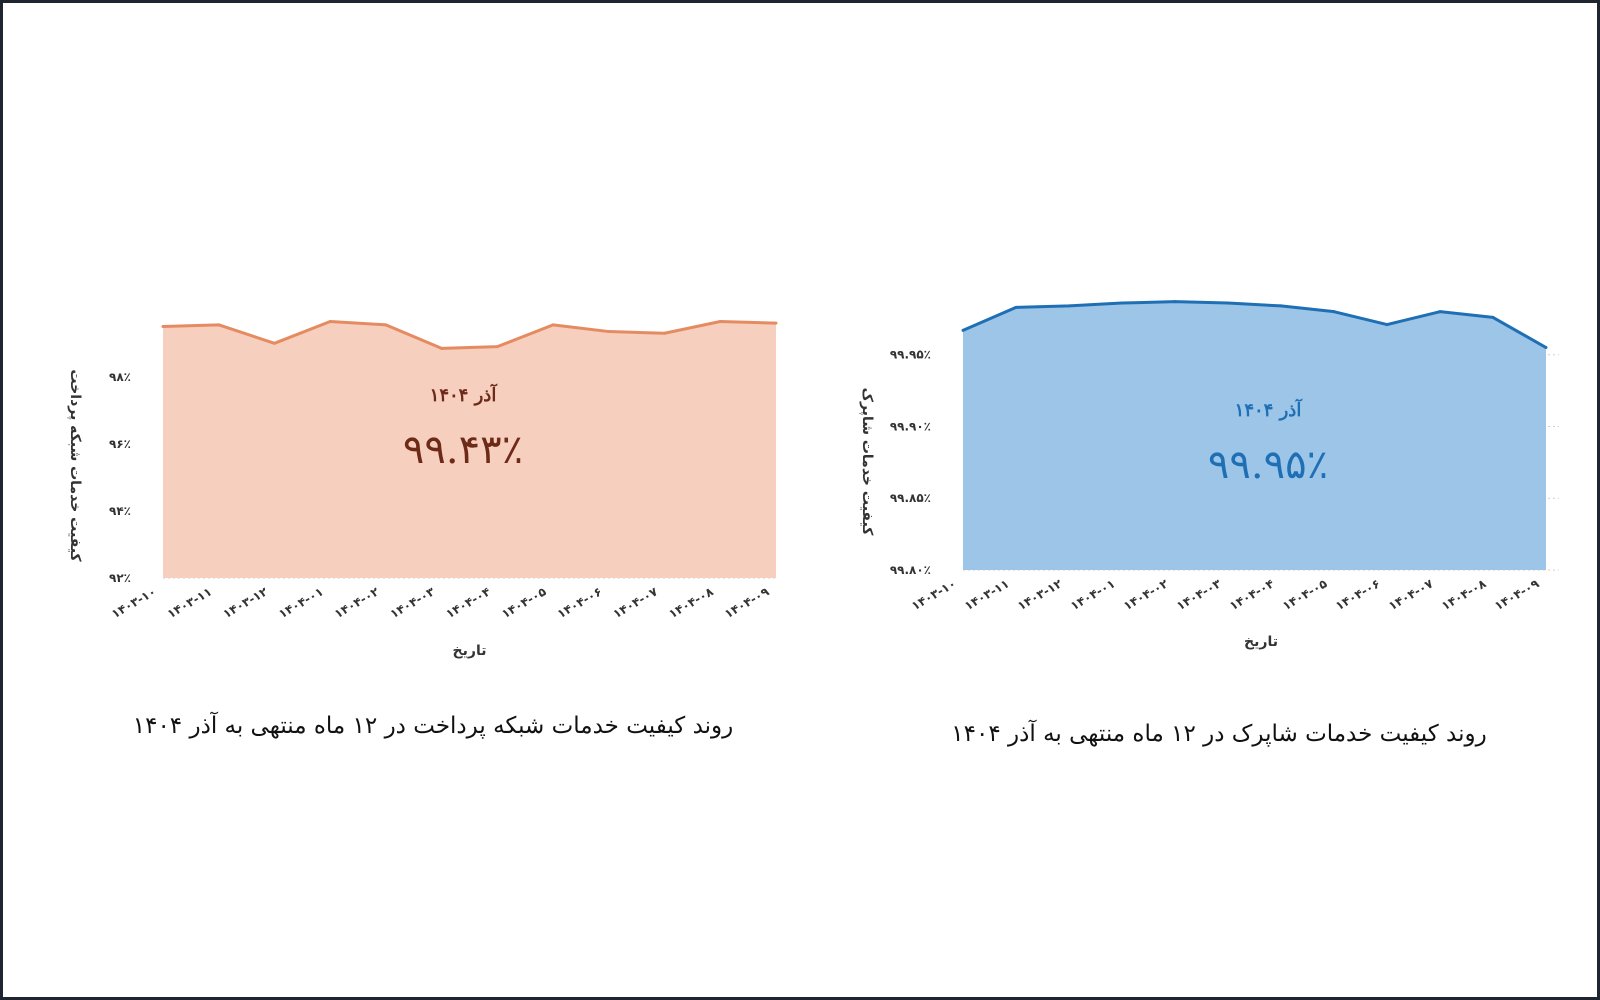 The height and width of the screenshot is (1000, 1600). I want to click on y-tick-label: ۹۹.۸۰٪, so click(910, 570).